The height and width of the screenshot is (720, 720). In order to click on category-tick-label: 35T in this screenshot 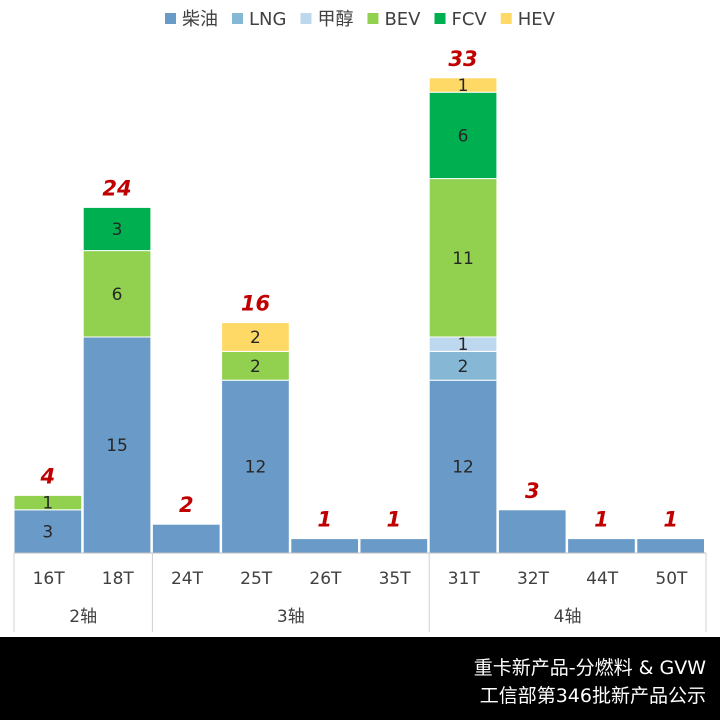, I will do `click(395, 579)`.